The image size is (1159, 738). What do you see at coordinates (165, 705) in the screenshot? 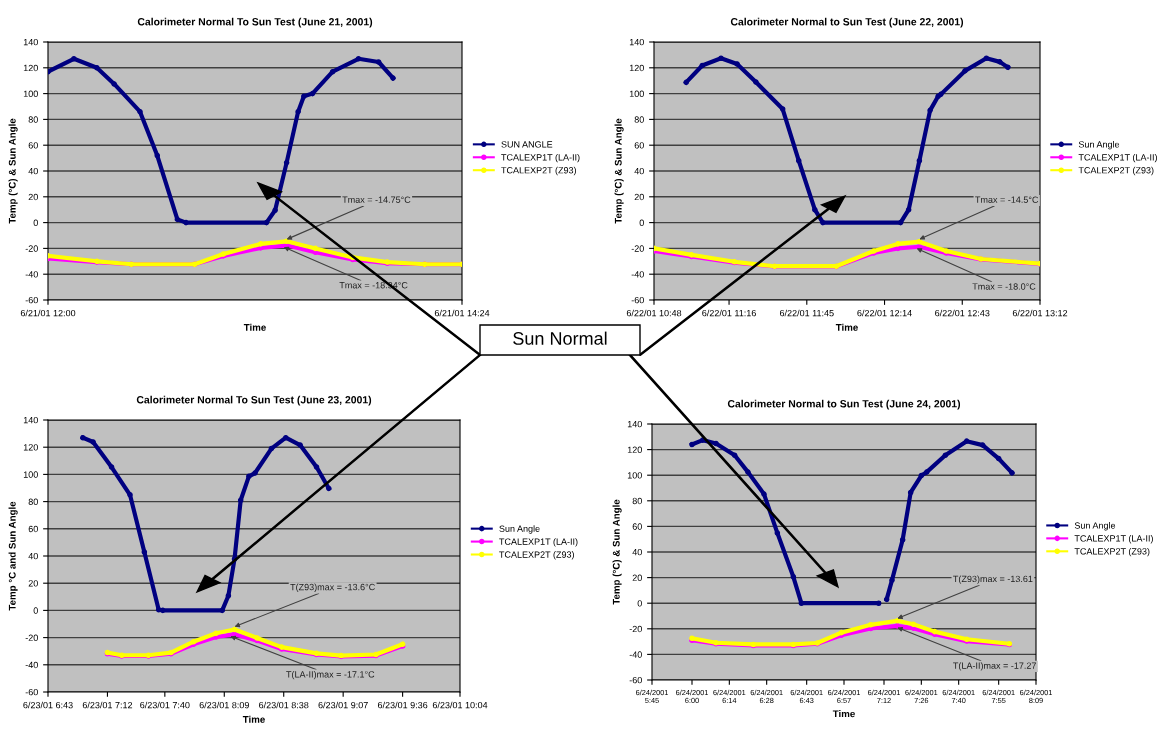
I see `x-tick-label: 6/23/01 7:40` at bounding box center [165, 705].